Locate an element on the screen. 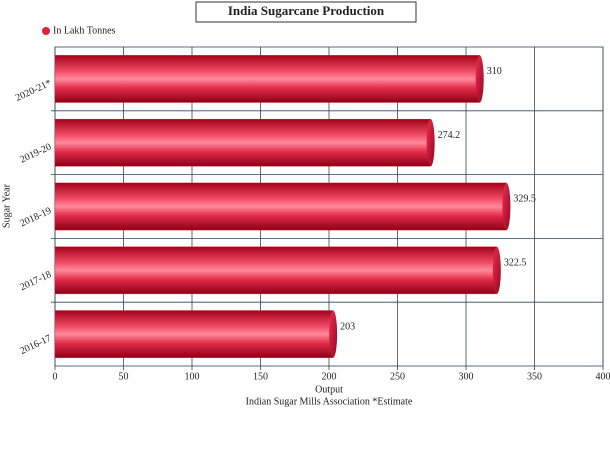 This screenshot has height=449, width=610. legend-label: In Lakh Tonnes is located at coordinates (84, 30).